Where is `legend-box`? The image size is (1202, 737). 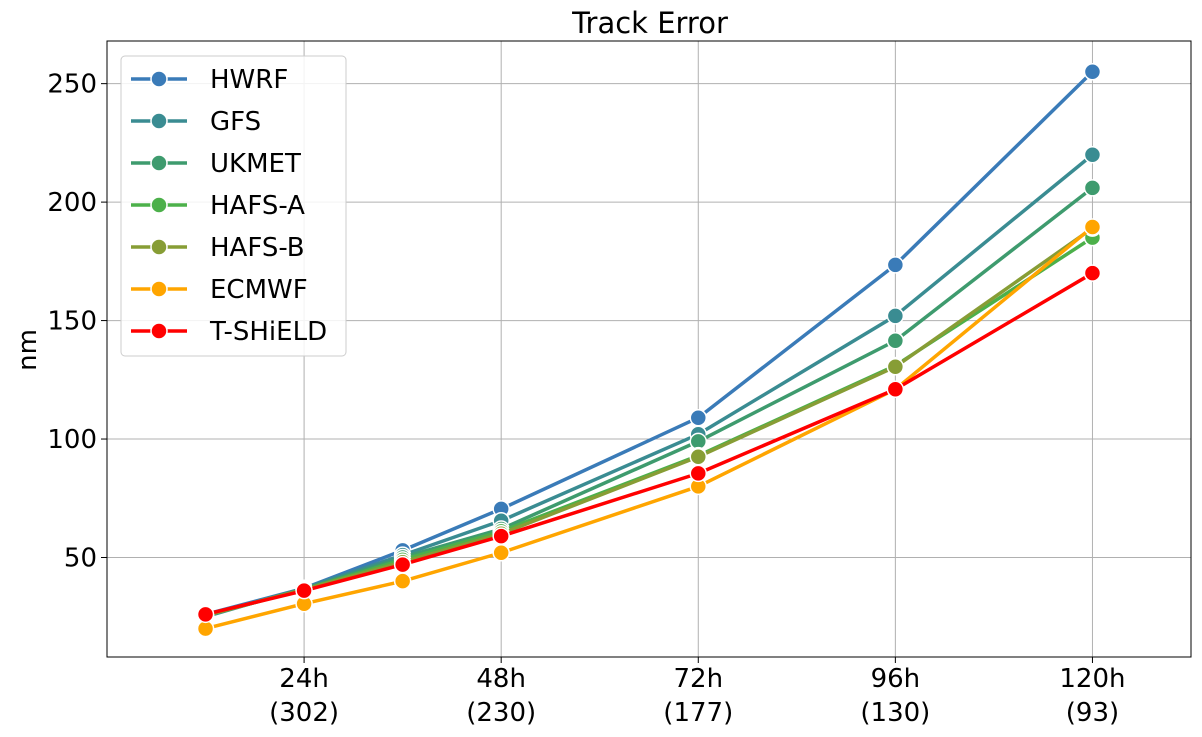 legend-box is located at coordinates (233, 206).